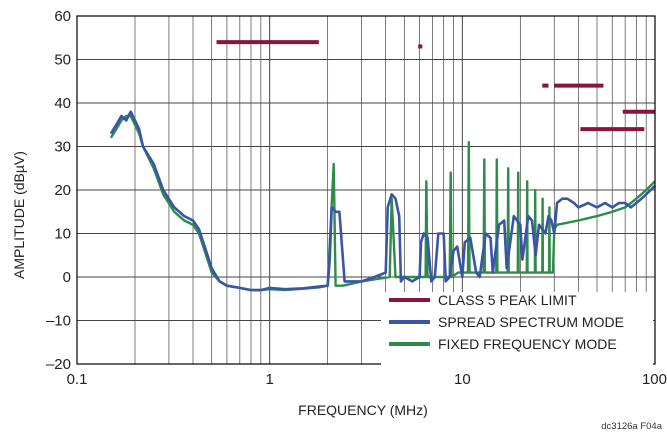 This screenshot has height=434, width=667. I want to click on legend-label: CLASS 5 PEAK LIMIT, so click(507, 300).